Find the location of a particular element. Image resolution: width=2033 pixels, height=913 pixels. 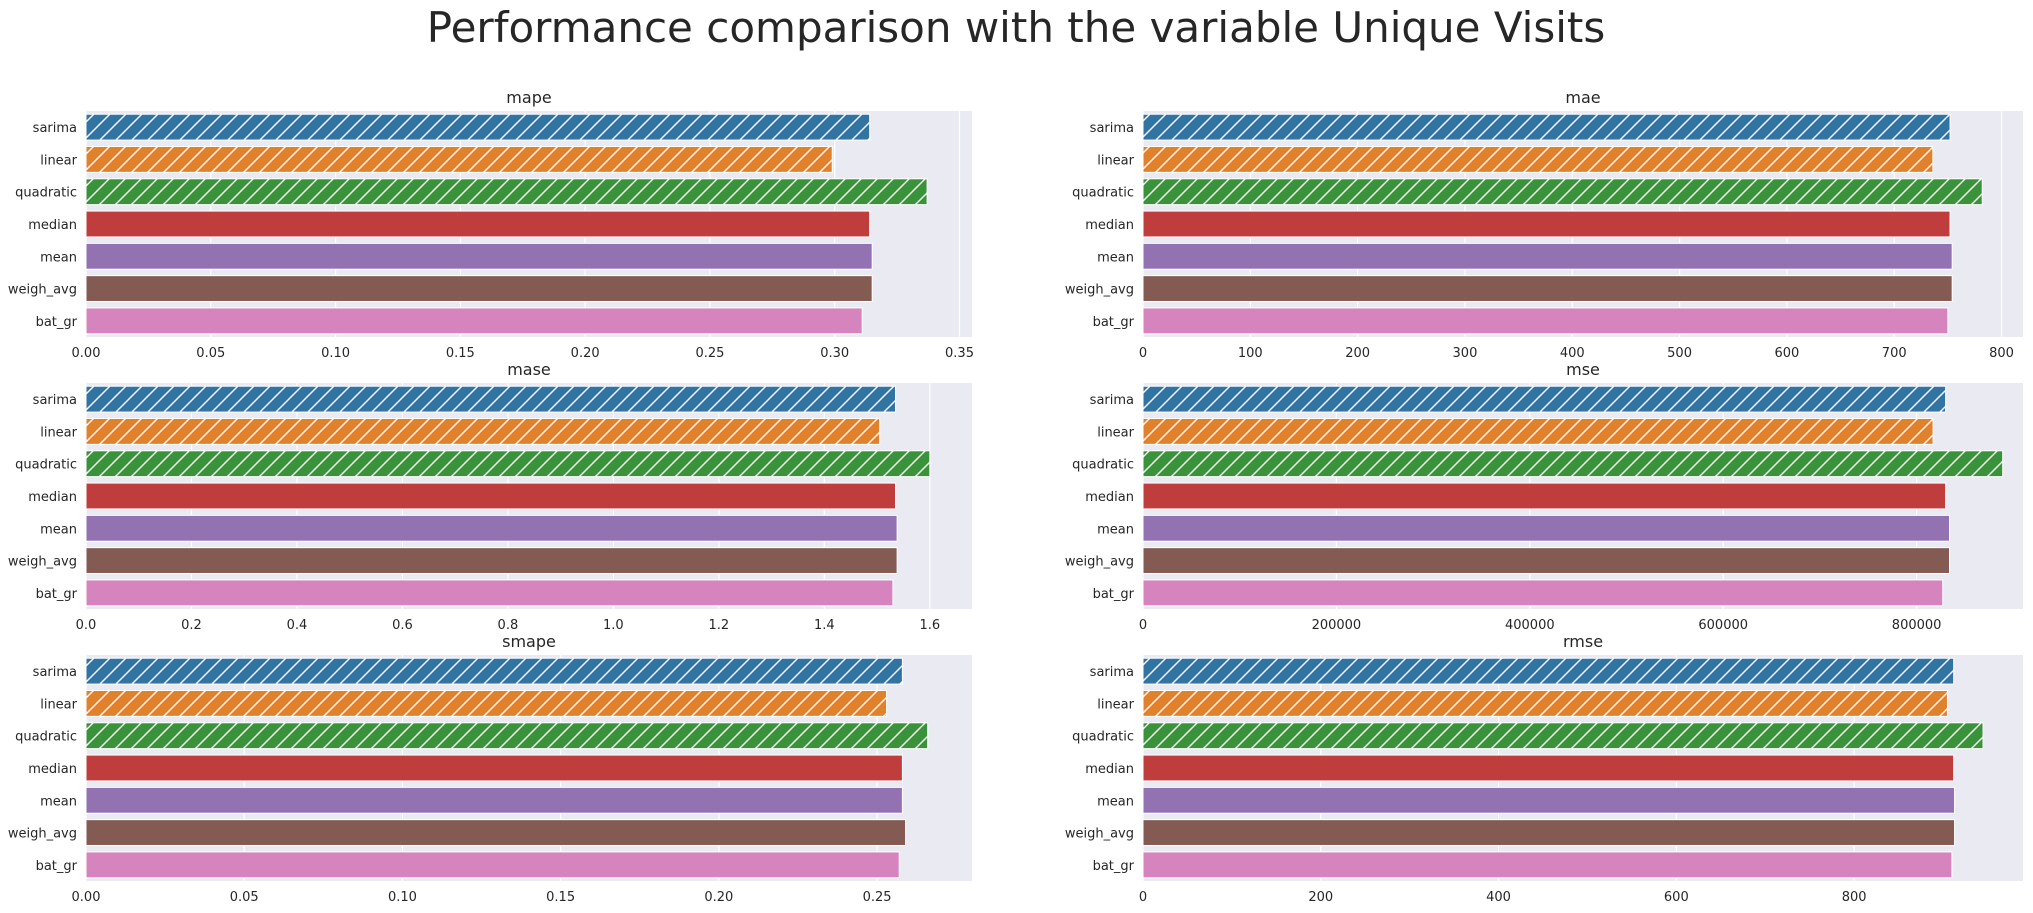

x-tick-label: 400000 is located at coordinates (1530, 625).